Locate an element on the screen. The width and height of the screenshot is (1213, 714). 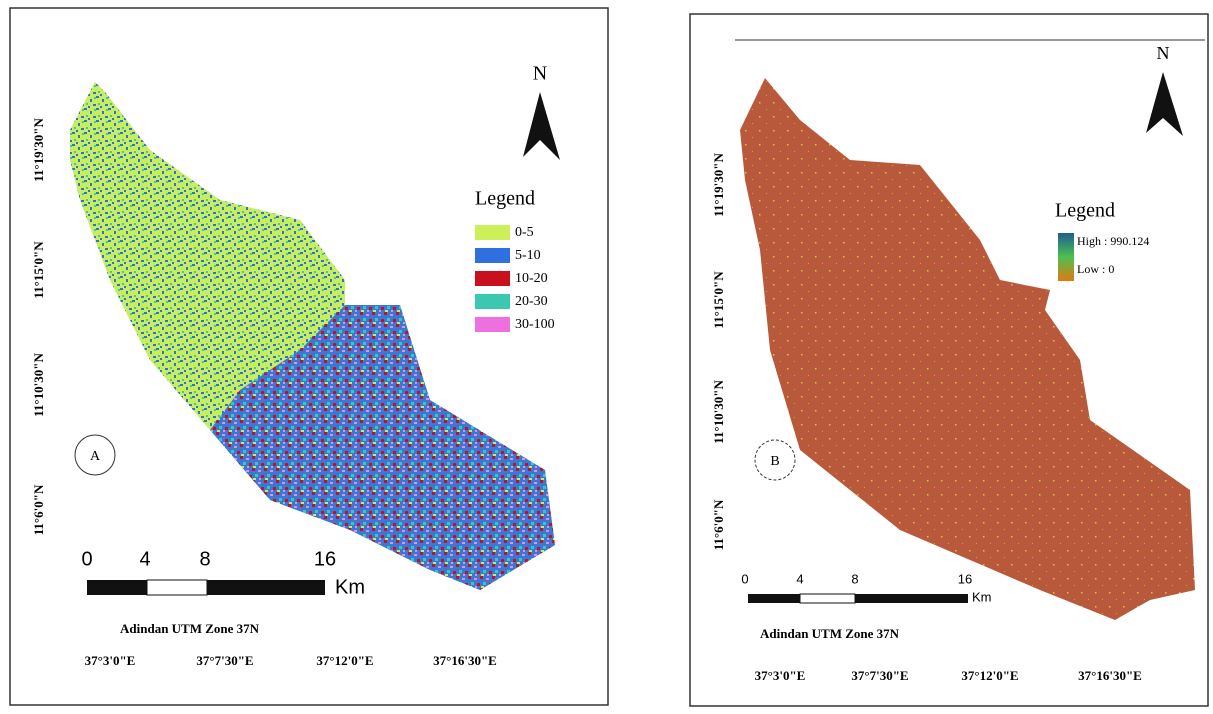
panel-label: A is located at coordinates (95, 456).